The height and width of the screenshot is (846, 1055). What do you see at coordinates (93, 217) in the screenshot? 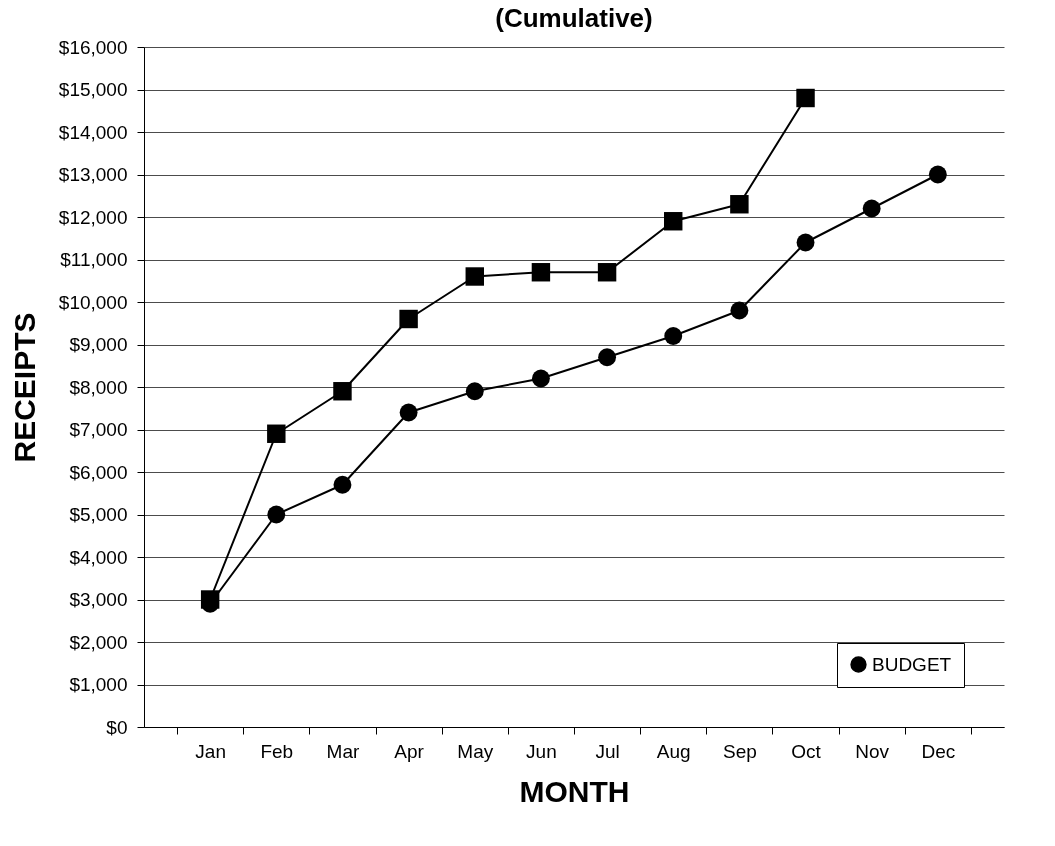
I see `y-tick-label: $12,000` at bounding box center [93, 217].